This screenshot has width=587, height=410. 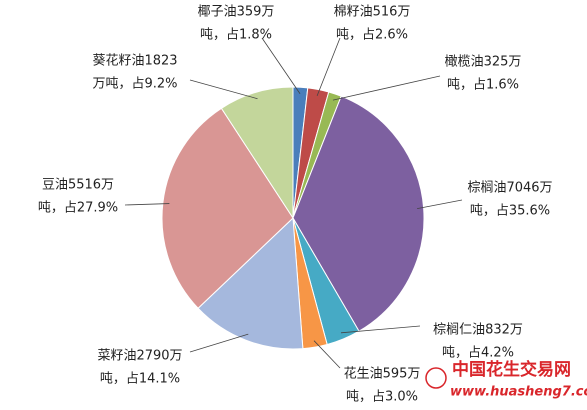 What do you see at coordinates (78, 185) in the screenshot?
I see `data-label: 豆油5516万` at bounding box center [78, 185].